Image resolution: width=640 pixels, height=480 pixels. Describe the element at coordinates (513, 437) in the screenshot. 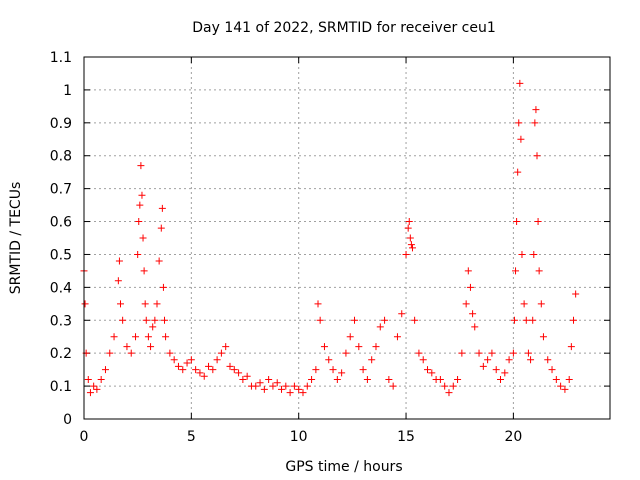

I see `x-tick-label: 20` at that location.